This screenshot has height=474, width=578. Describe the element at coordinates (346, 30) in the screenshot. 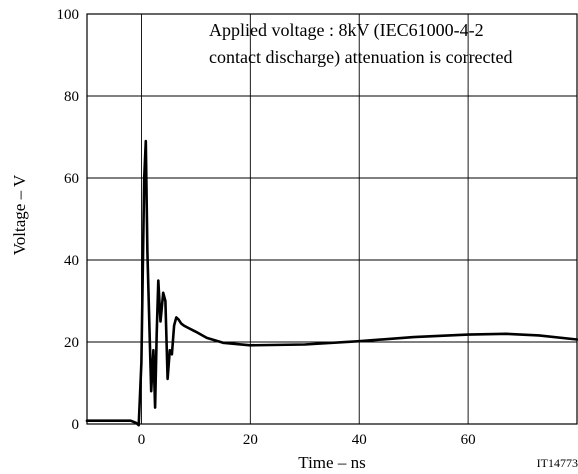

I see `annotation-line-1: Applied voltage : 8kV (IEC61000-4-2` at that location.